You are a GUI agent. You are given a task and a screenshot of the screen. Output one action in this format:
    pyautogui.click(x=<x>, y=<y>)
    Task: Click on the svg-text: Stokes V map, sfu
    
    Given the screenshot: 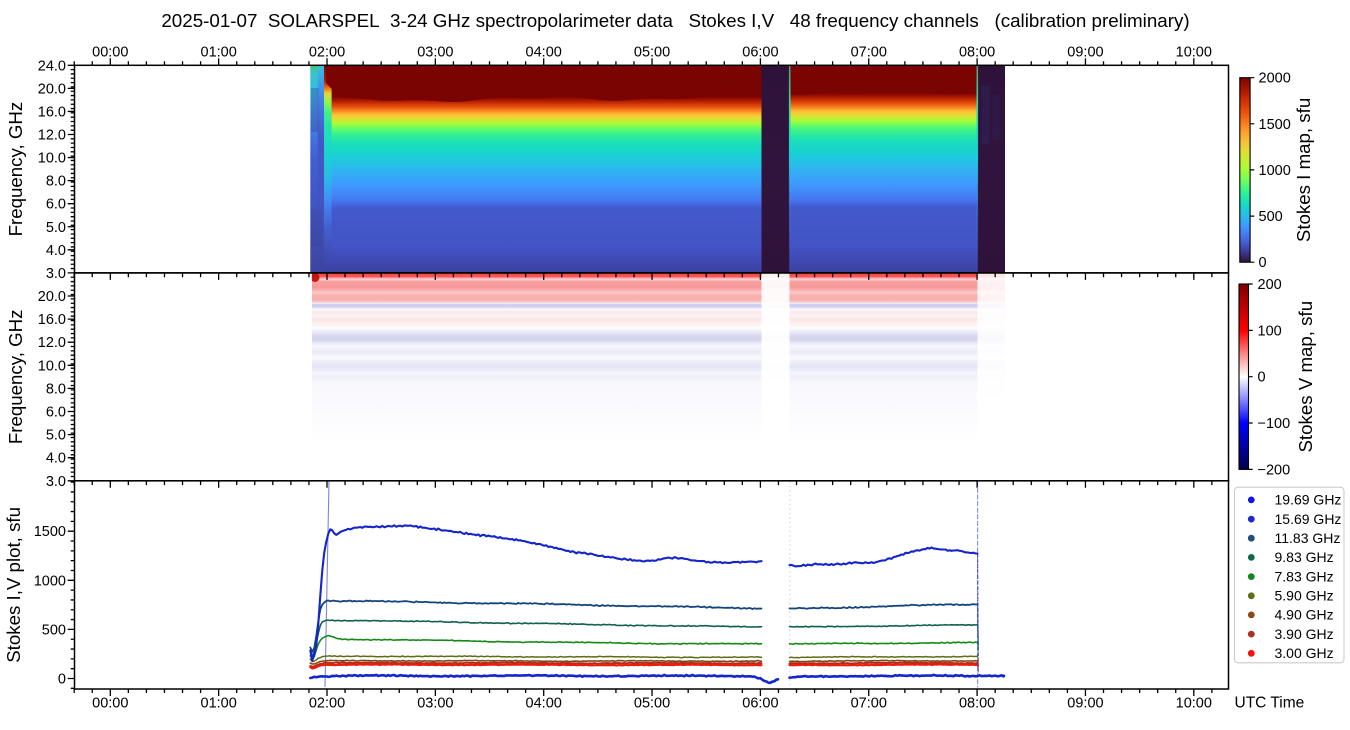 What is the action you would take?
    pyautogui.click(x=1305, y=377)
    